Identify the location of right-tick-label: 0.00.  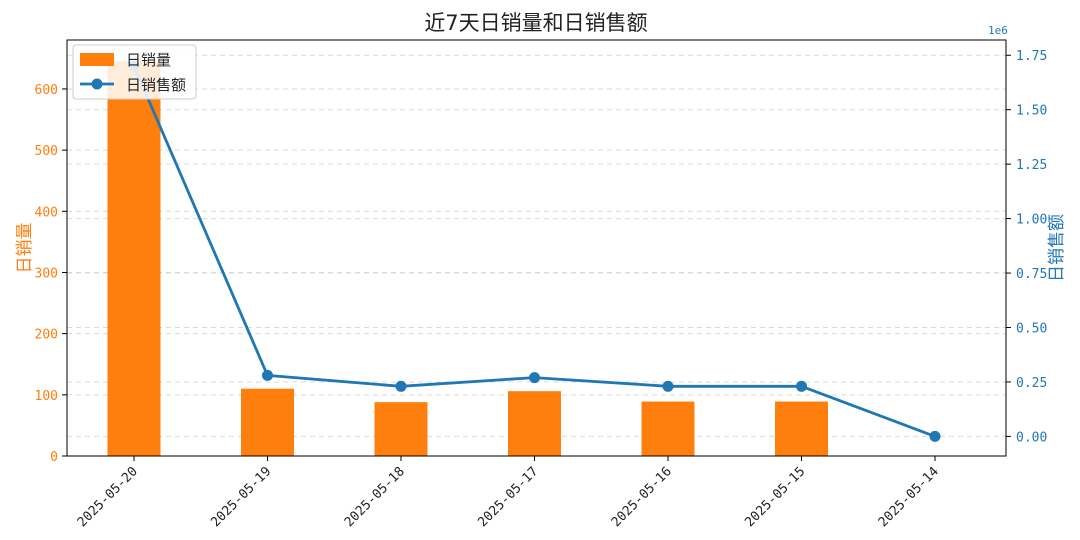
(1031, 437).